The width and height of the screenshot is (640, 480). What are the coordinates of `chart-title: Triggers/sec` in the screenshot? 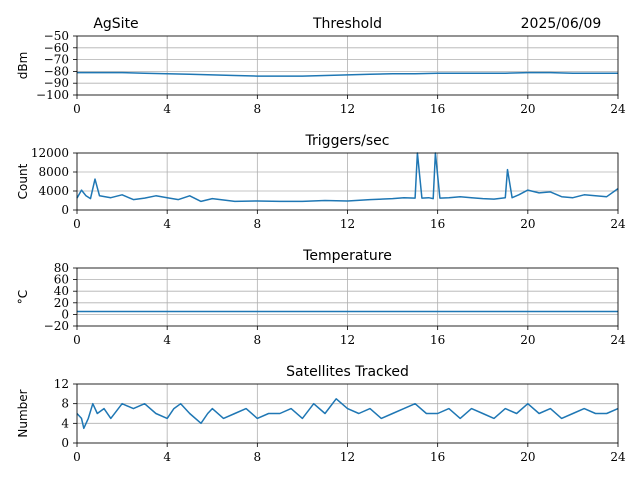 It's located at (347, 141).